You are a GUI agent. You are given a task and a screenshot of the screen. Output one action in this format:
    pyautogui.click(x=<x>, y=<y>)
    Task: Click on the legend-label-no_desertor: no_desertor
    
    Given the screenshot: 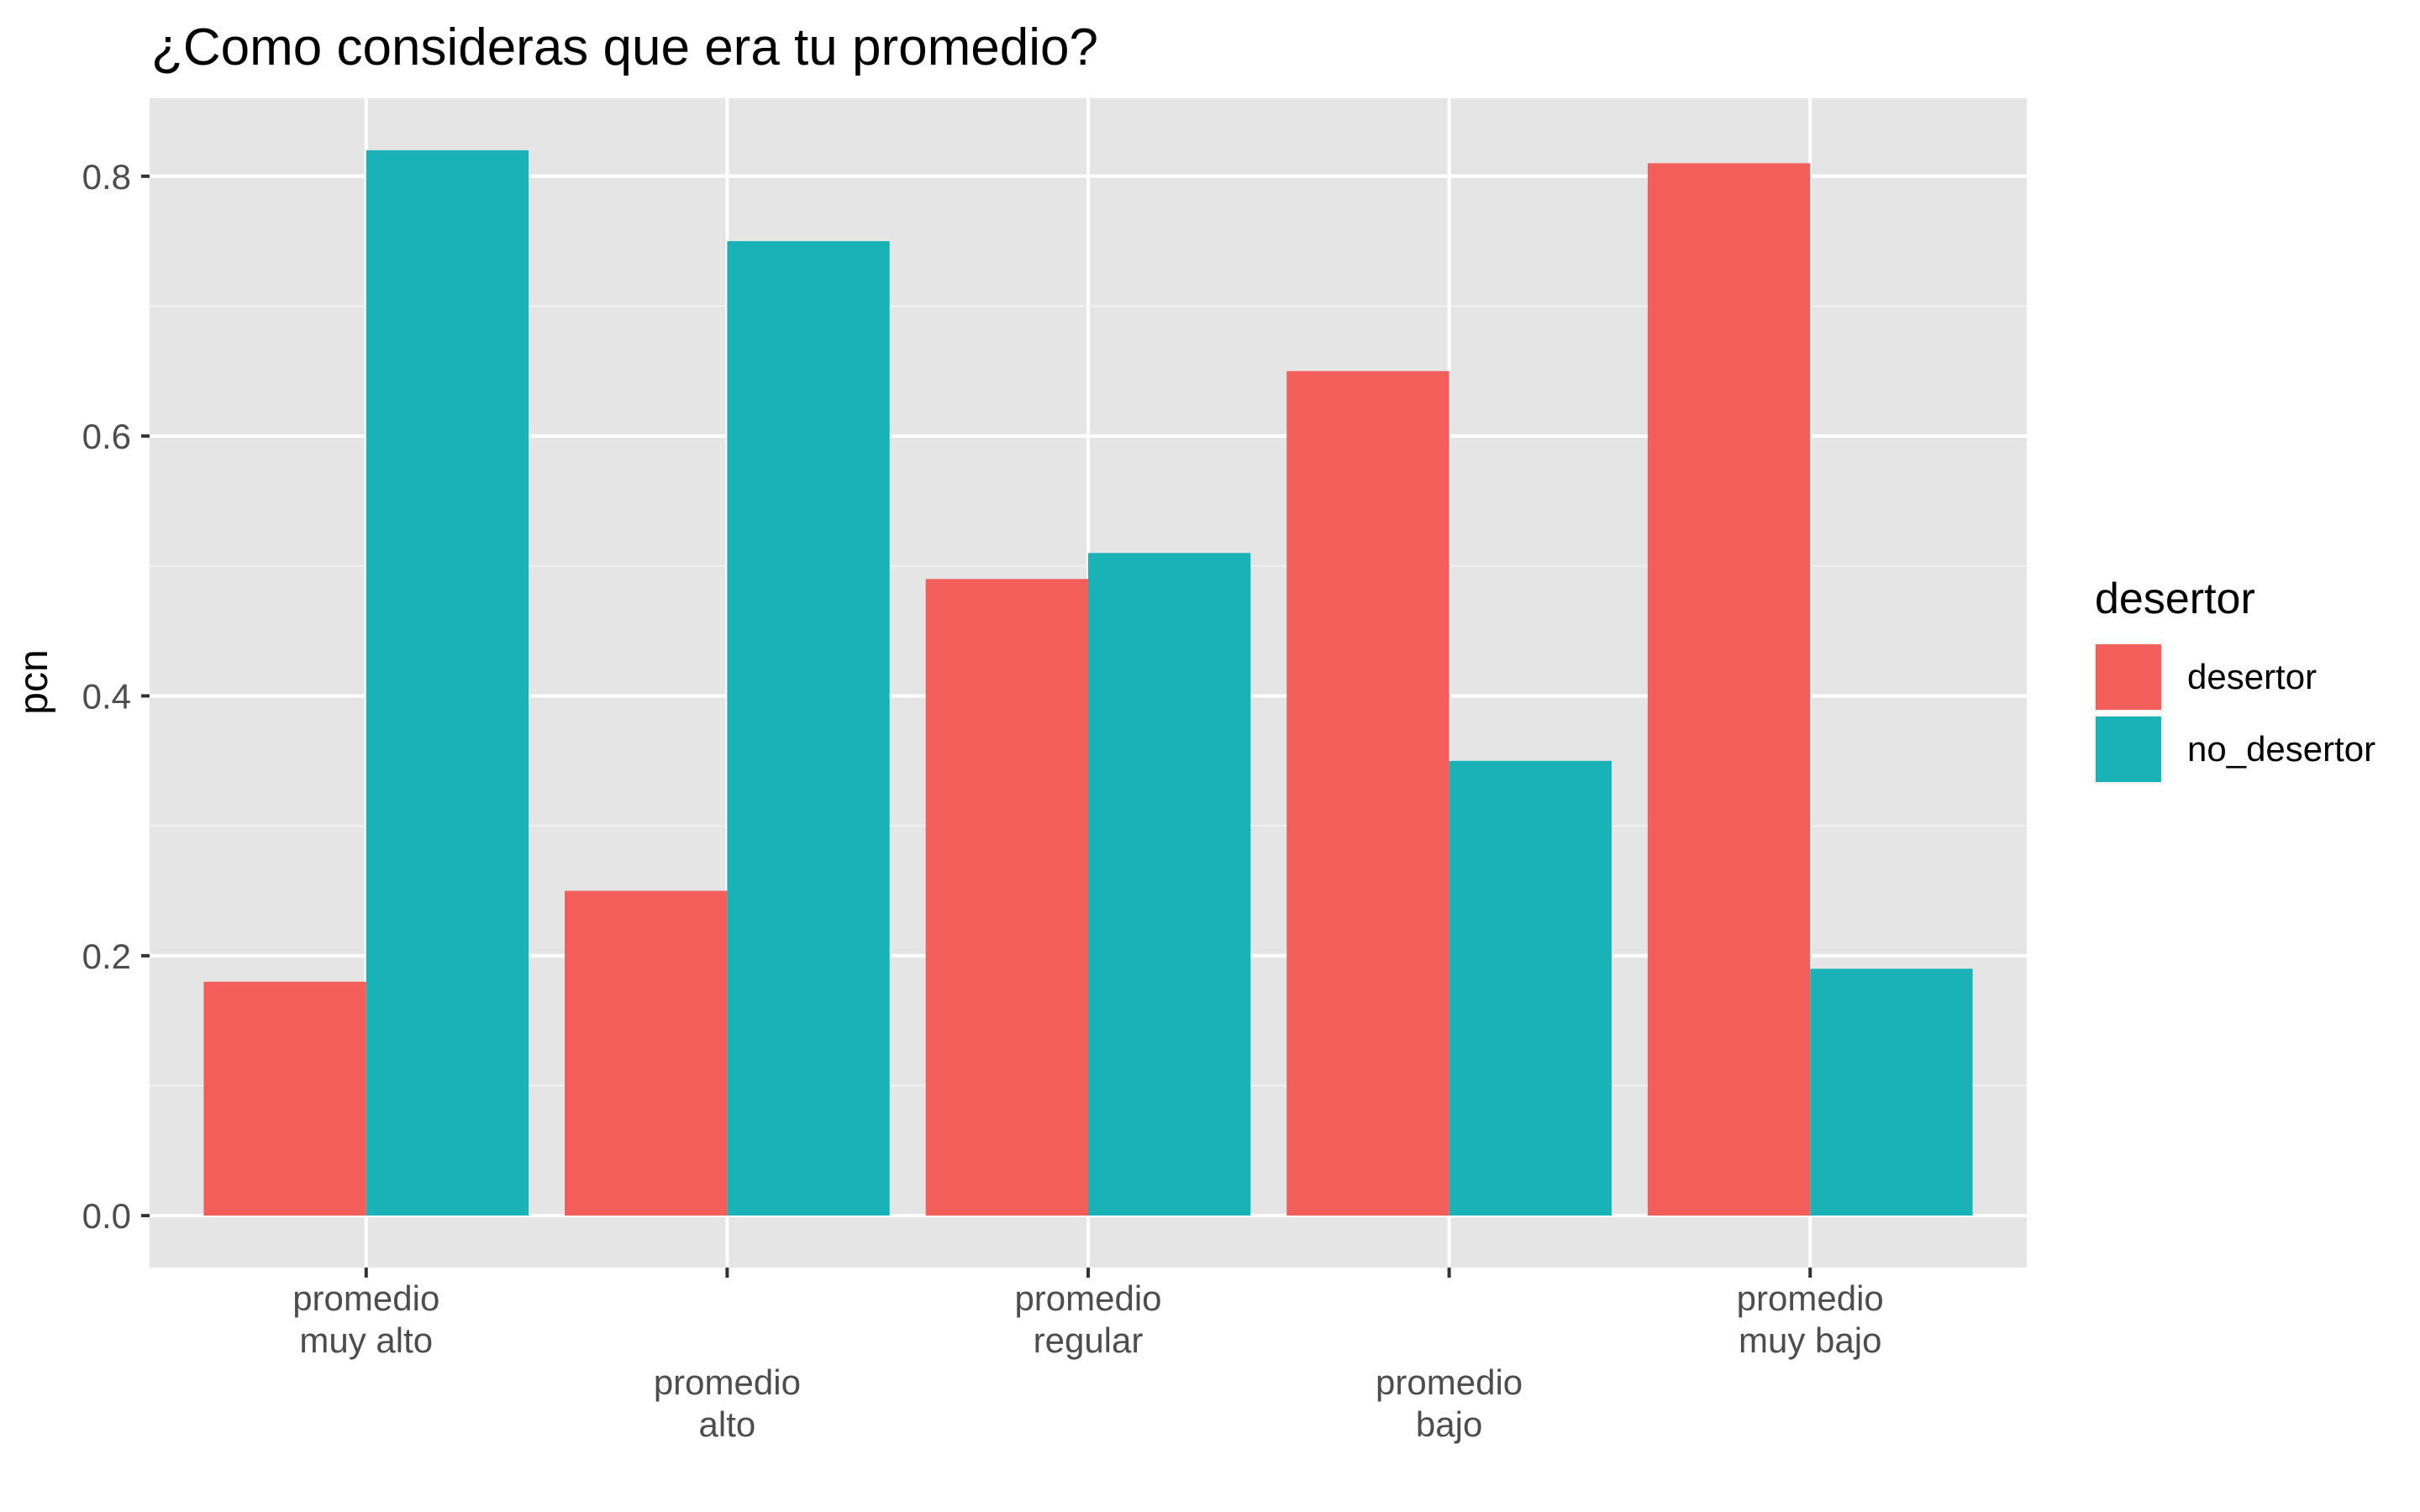 What is the action you would take?
    pyautogui.click(x=2281, y=749)
    